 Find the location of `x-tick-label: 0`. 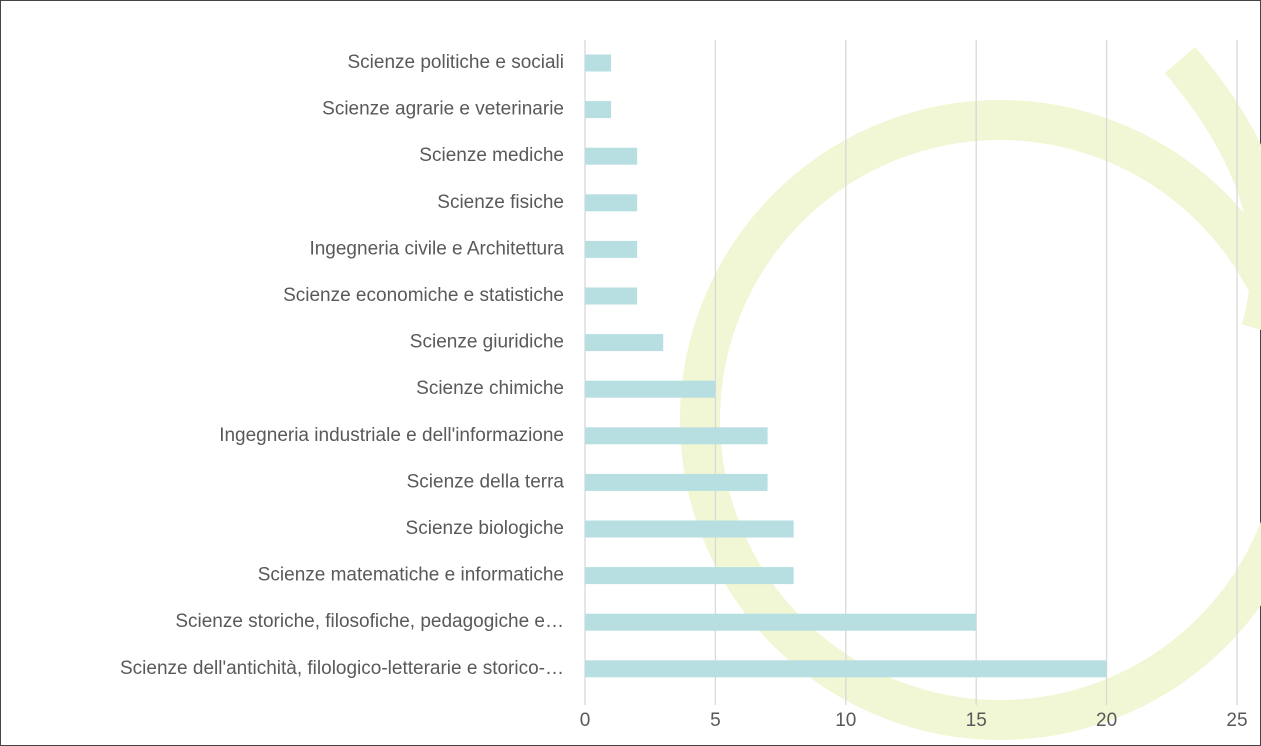

x-tick-label: 0 is located at coordinates (585, 720).